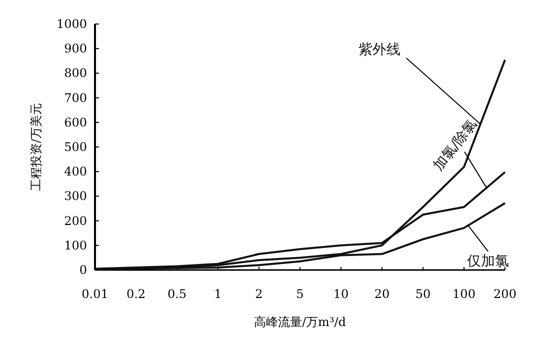  I want to click on x-tick-label: 0.2, so click(136, 294).